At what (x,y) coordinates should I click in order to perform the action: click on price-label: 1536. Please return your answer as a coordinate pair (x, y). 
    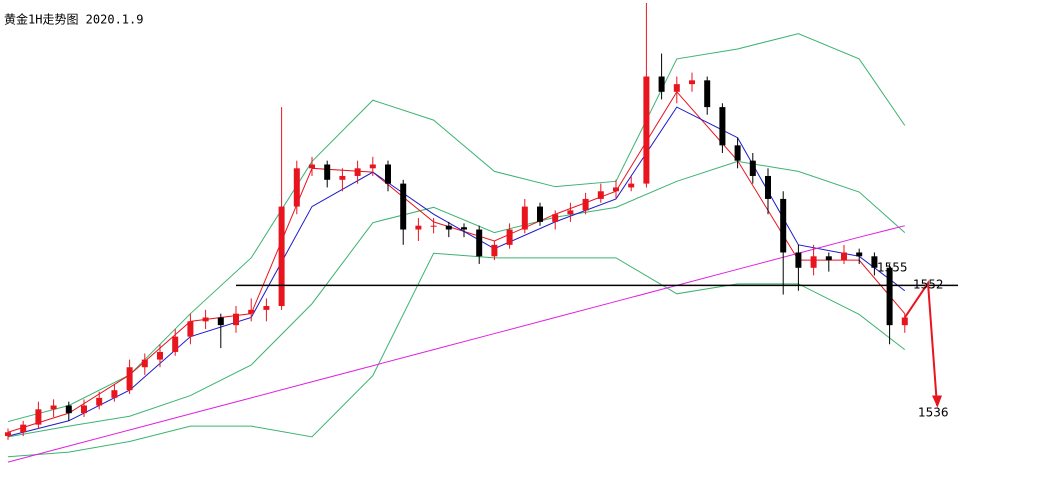
    Looking at the image, I should click on (933, 413).